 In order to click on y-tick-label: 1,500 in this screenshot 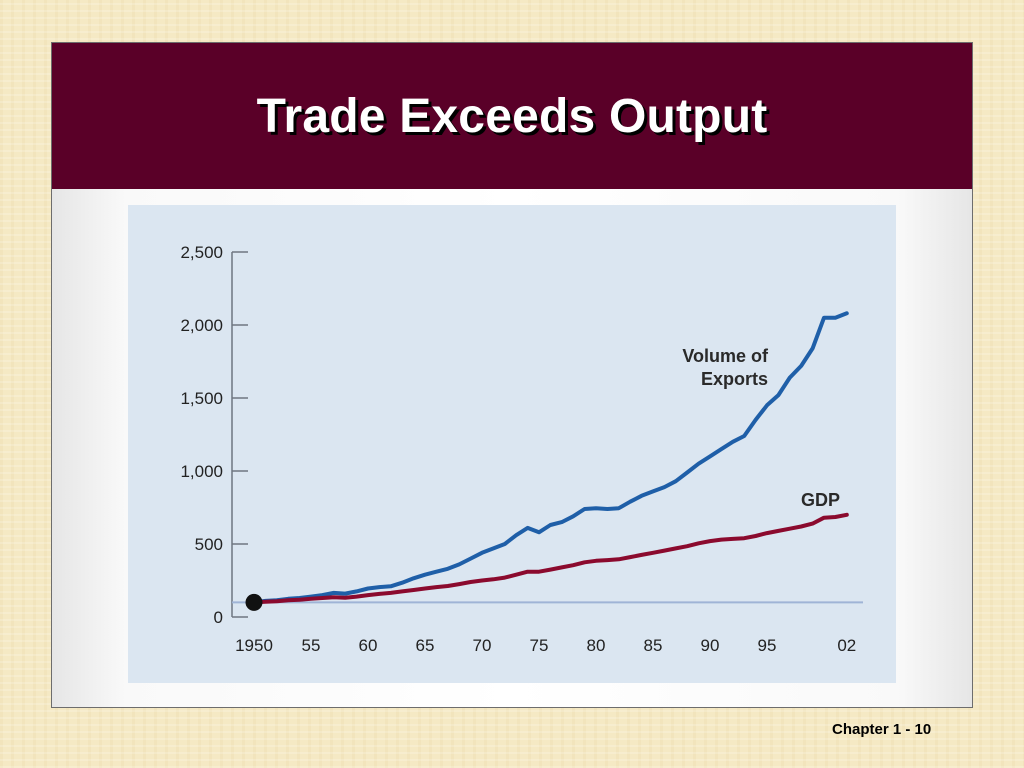, I will do `click(201, 398)`.